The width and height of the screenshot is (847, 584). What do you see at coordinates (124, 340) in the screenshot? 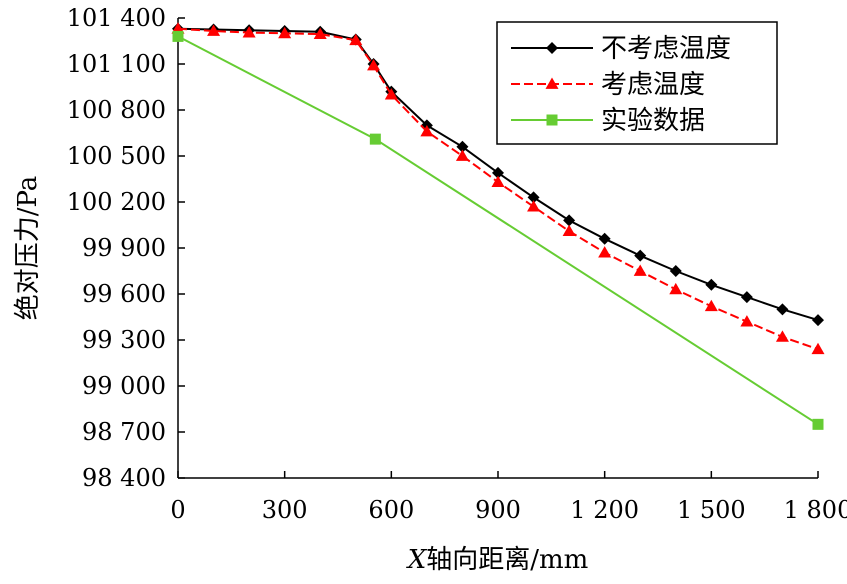
I see `y-tick-label: 99 300` at bounding box center [124, 340].